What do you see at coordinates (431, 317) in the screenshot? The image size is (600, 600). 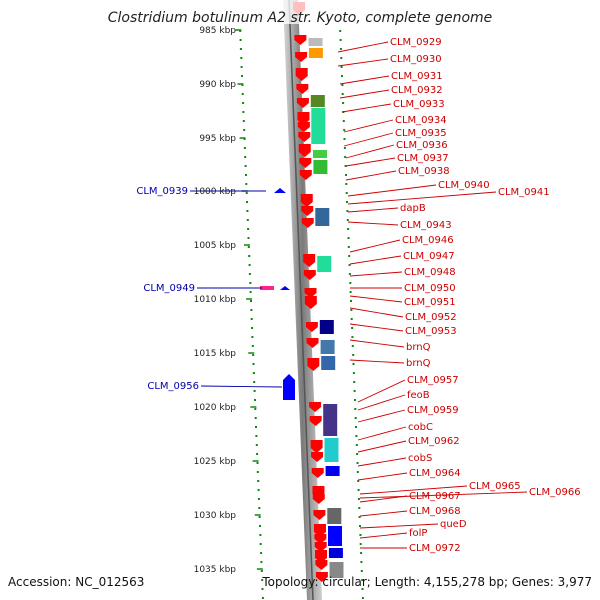 I see `gene-label: CLM_0952` at bounding box center [431, 317].